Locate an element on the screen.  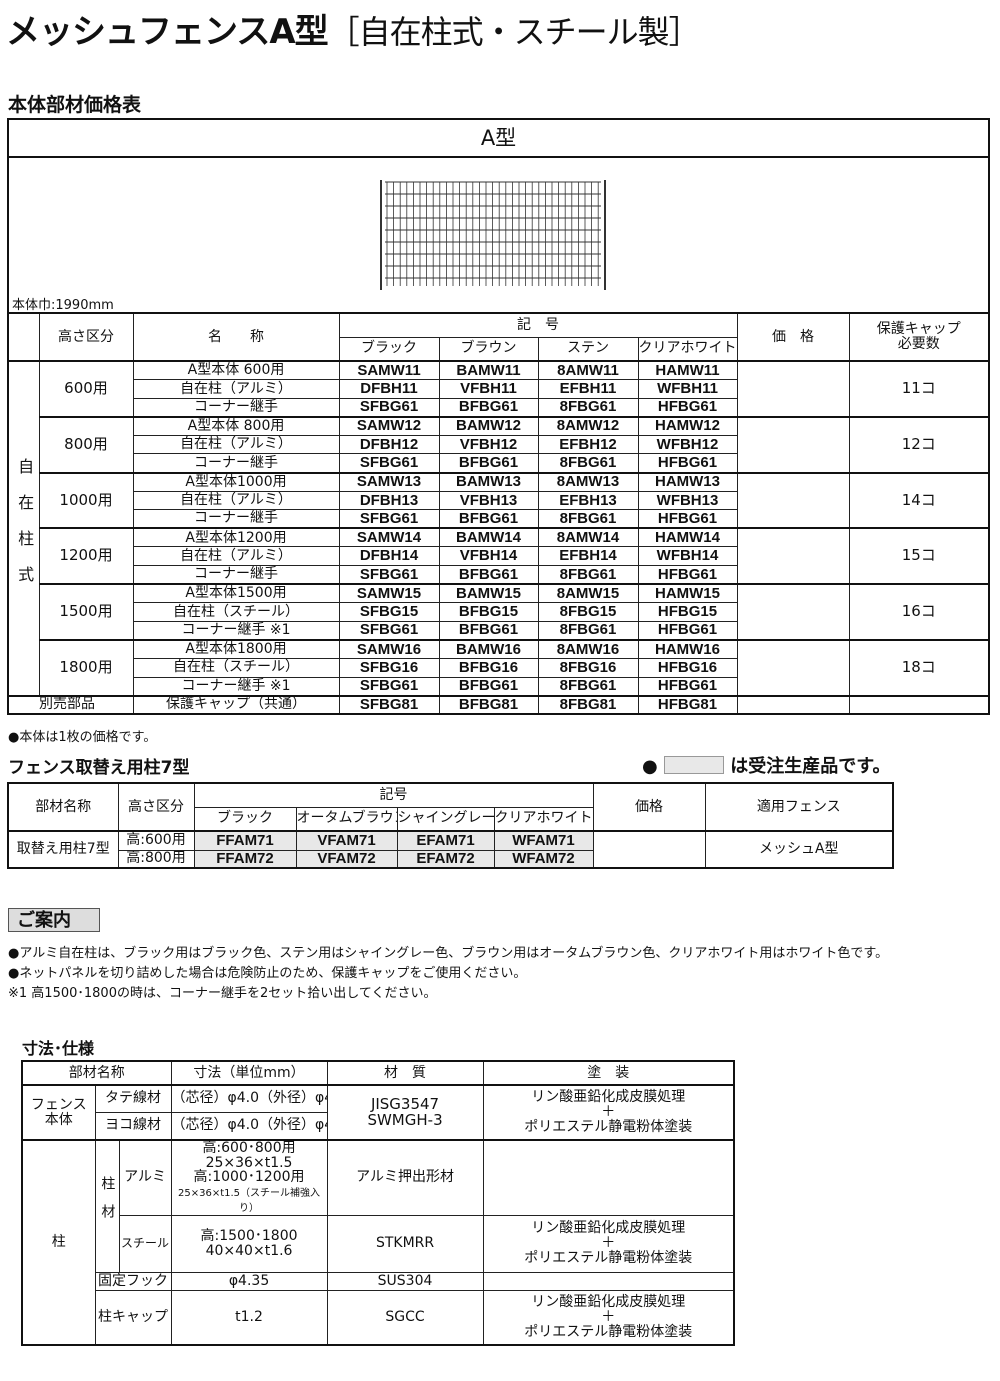
made-to-order-legend: ● は受注生産品です。 is located at coordinates (766, 766).